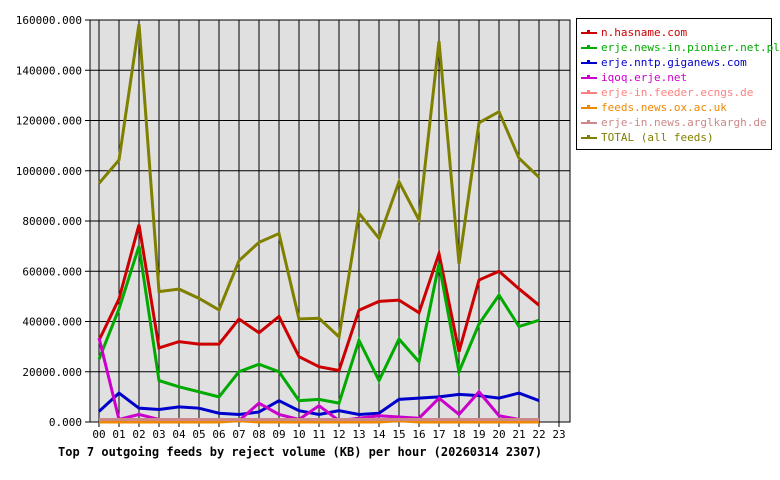 The height and width of the screenshot is (480, 780). What do you see at coordinates (418, 434) in the screenshot?
I see `x-tick-label: 16` at bounding box center [418, 434].